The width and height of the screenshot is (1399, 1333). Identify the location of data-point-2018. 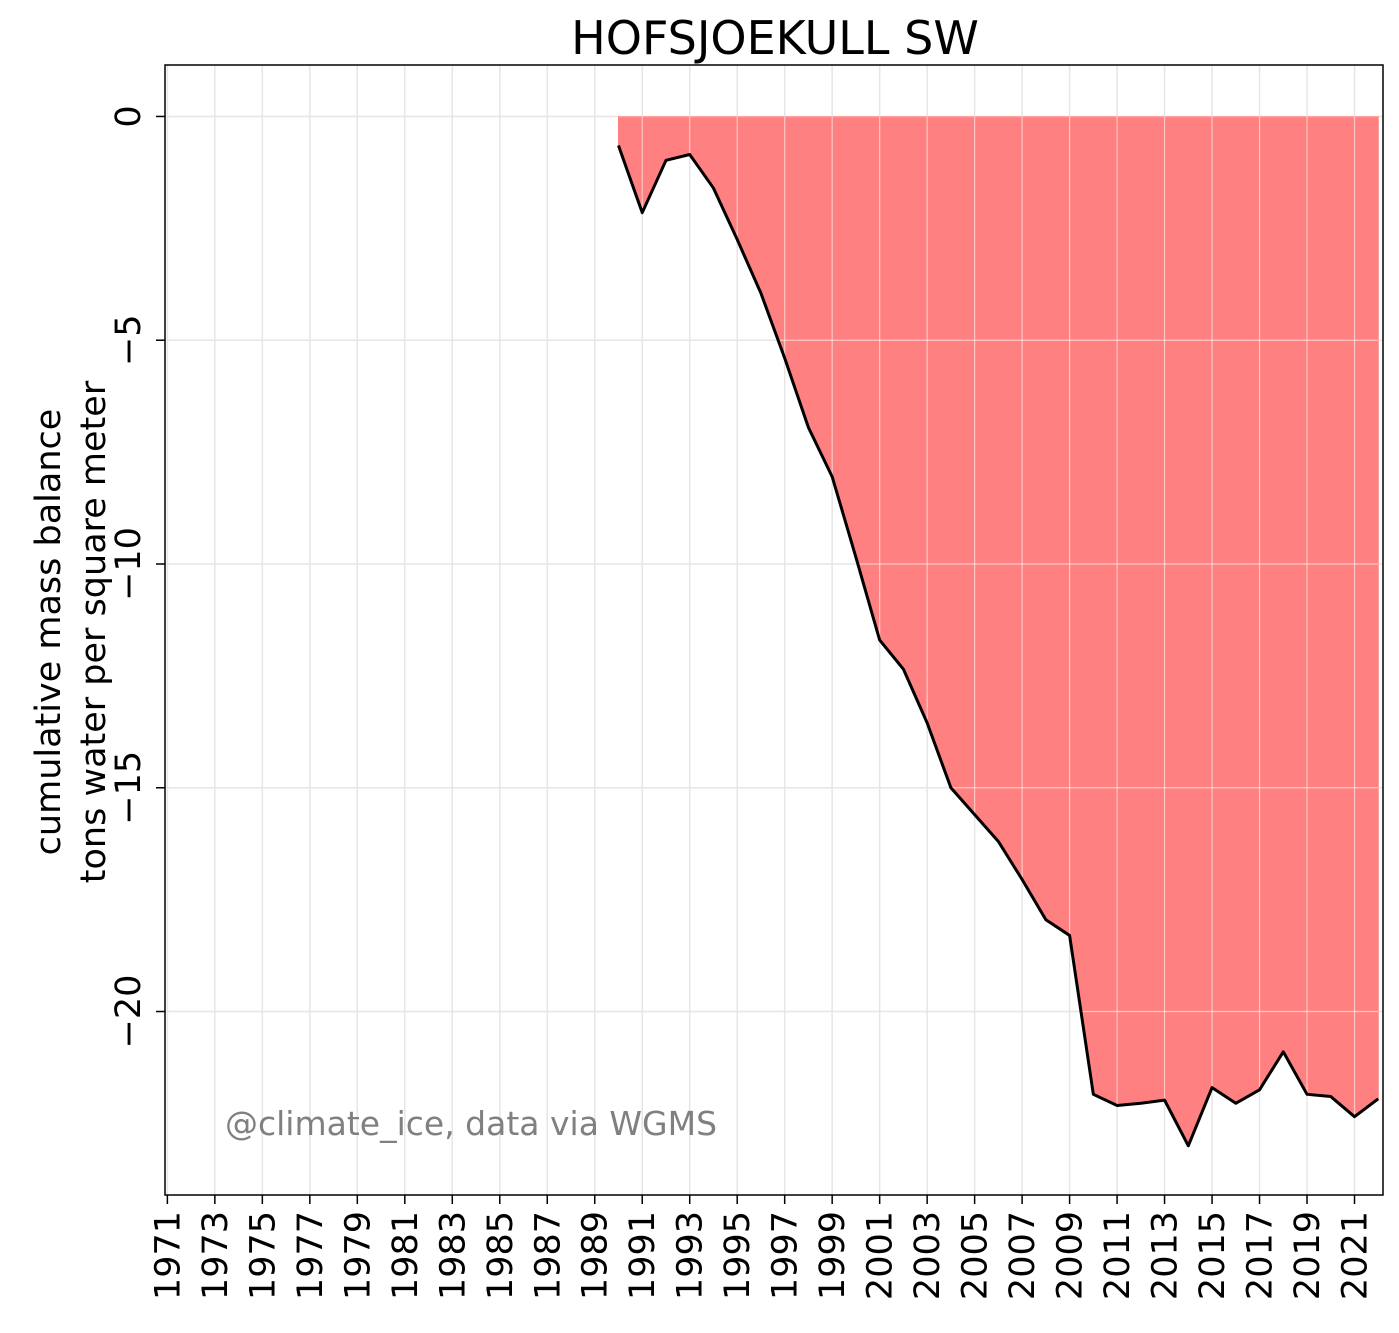
(1283, 1052).